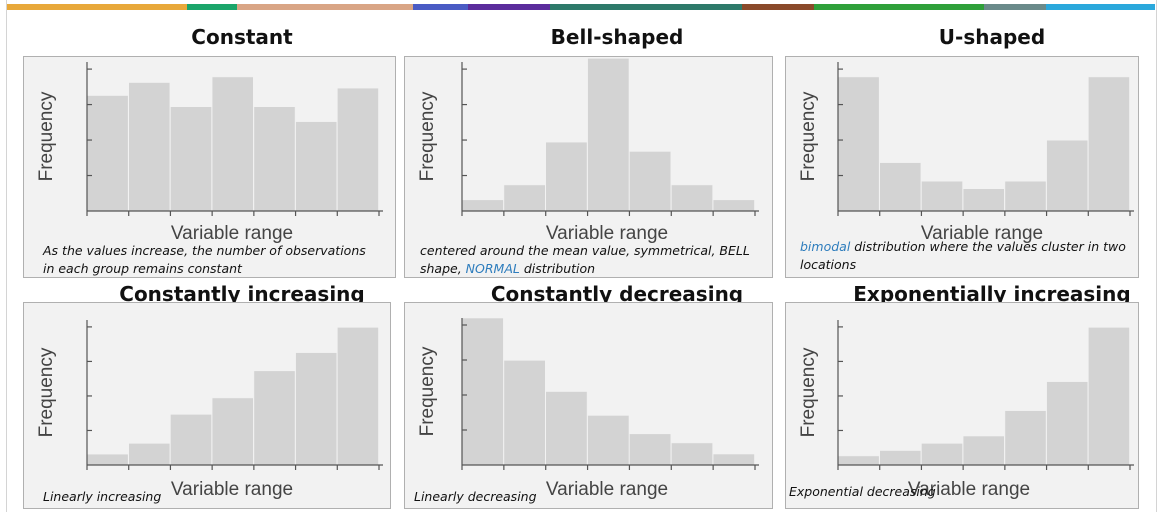 This screenshot has width=1160, height=512. Describe the element at coordinates (142, 268) in the screenshot. I see `caption-text: in each group remains constant` at that location.